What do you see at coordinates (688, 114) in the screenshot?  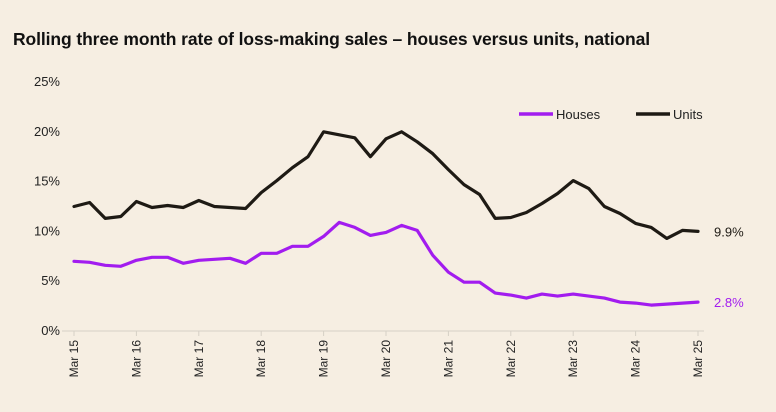 I see `legend-label-units: Units` at bounding box center [688, 114].